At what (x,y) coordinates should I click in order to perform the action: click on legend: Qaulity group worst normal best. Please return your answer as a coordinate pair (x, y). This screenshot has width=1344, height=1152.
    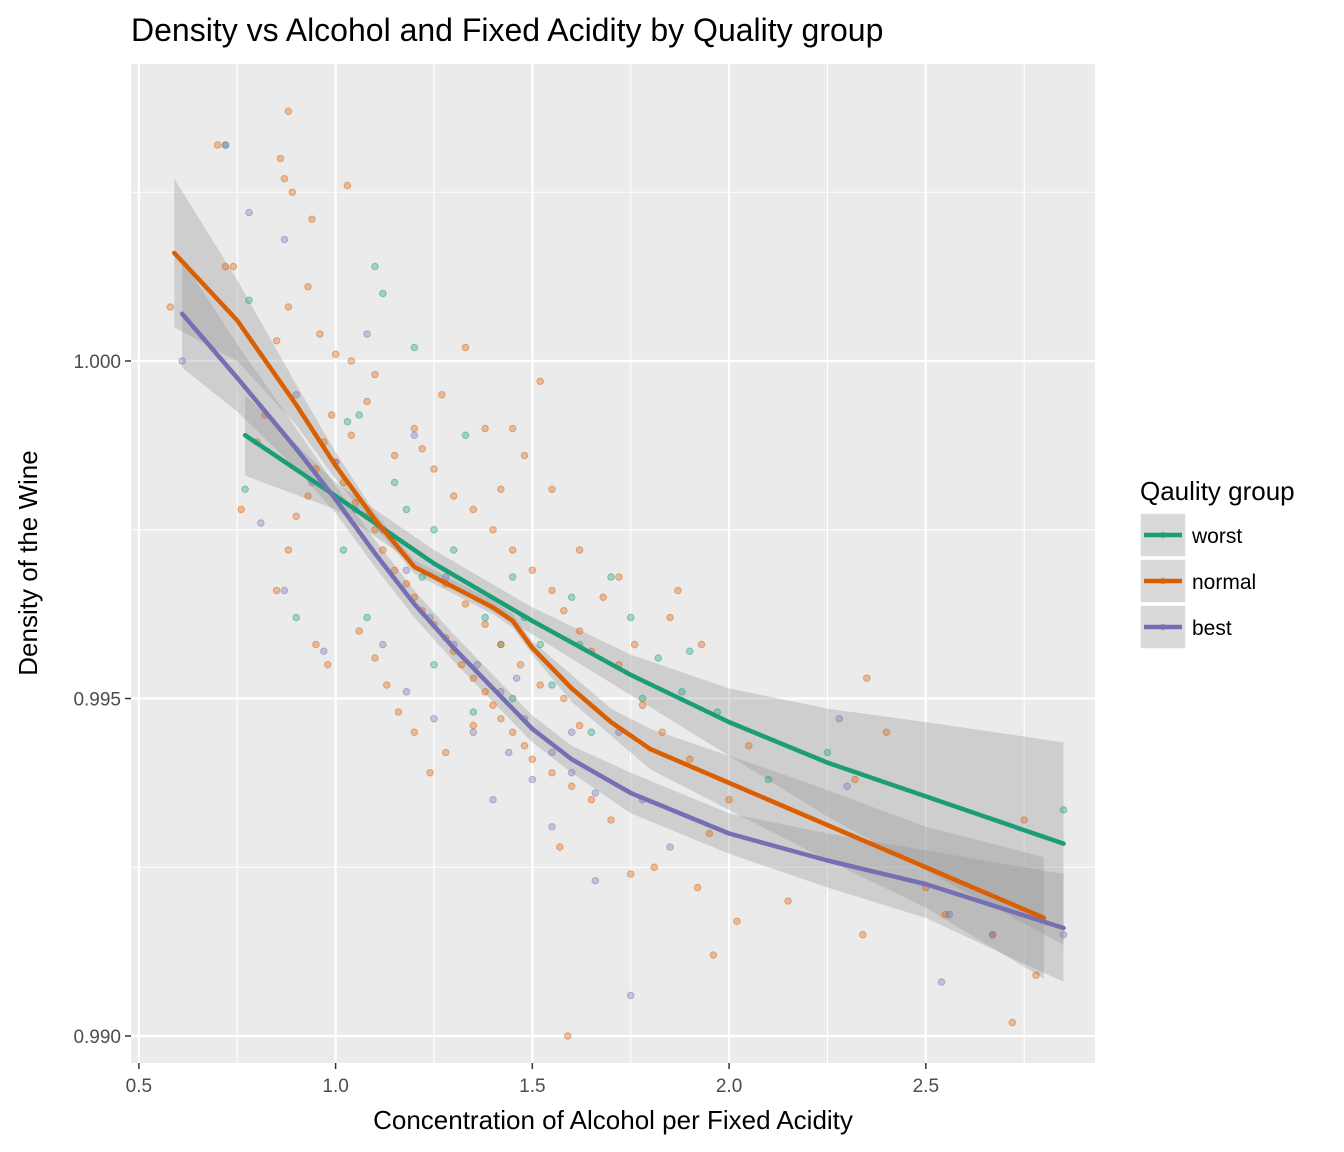
    Looking at the image, I should click on (1217, 563).